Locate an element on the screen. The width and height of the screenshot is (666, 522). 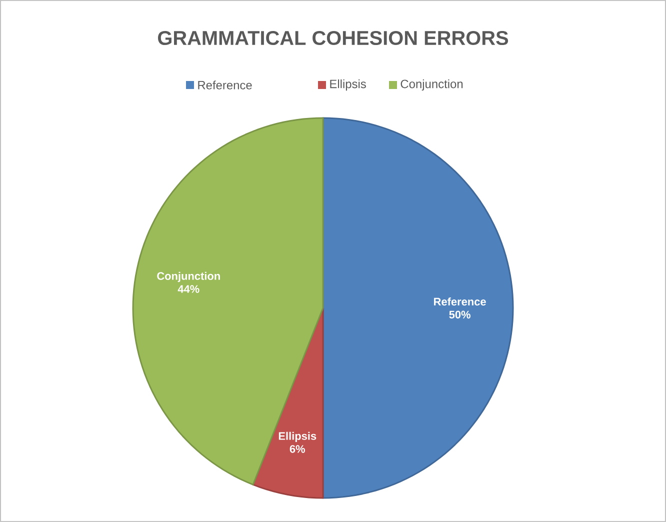
legend-label: Reference is located at coordinates (225, 85).